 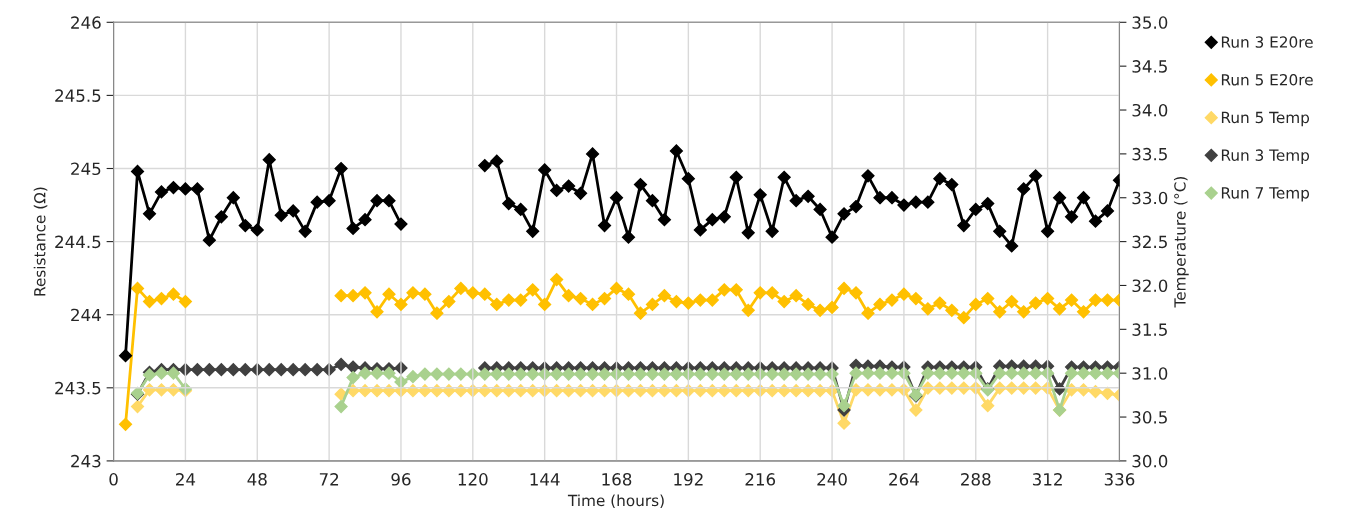 I want to click on y2-tick-label: 33.5, so click(x=1149, y=154).